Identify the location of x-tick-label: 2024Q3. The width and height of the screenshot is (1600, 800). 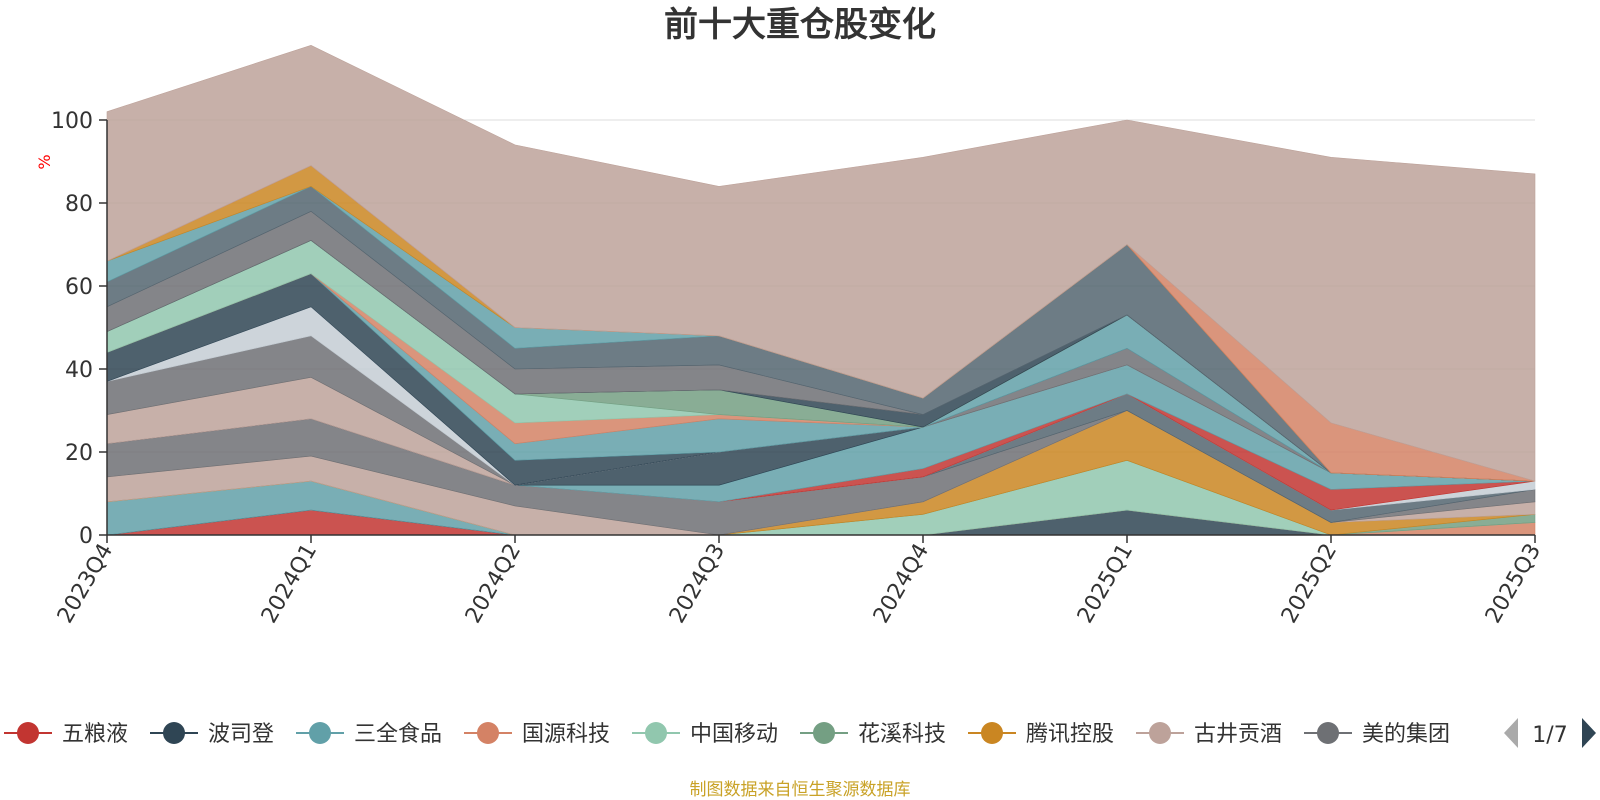
(697, 584).